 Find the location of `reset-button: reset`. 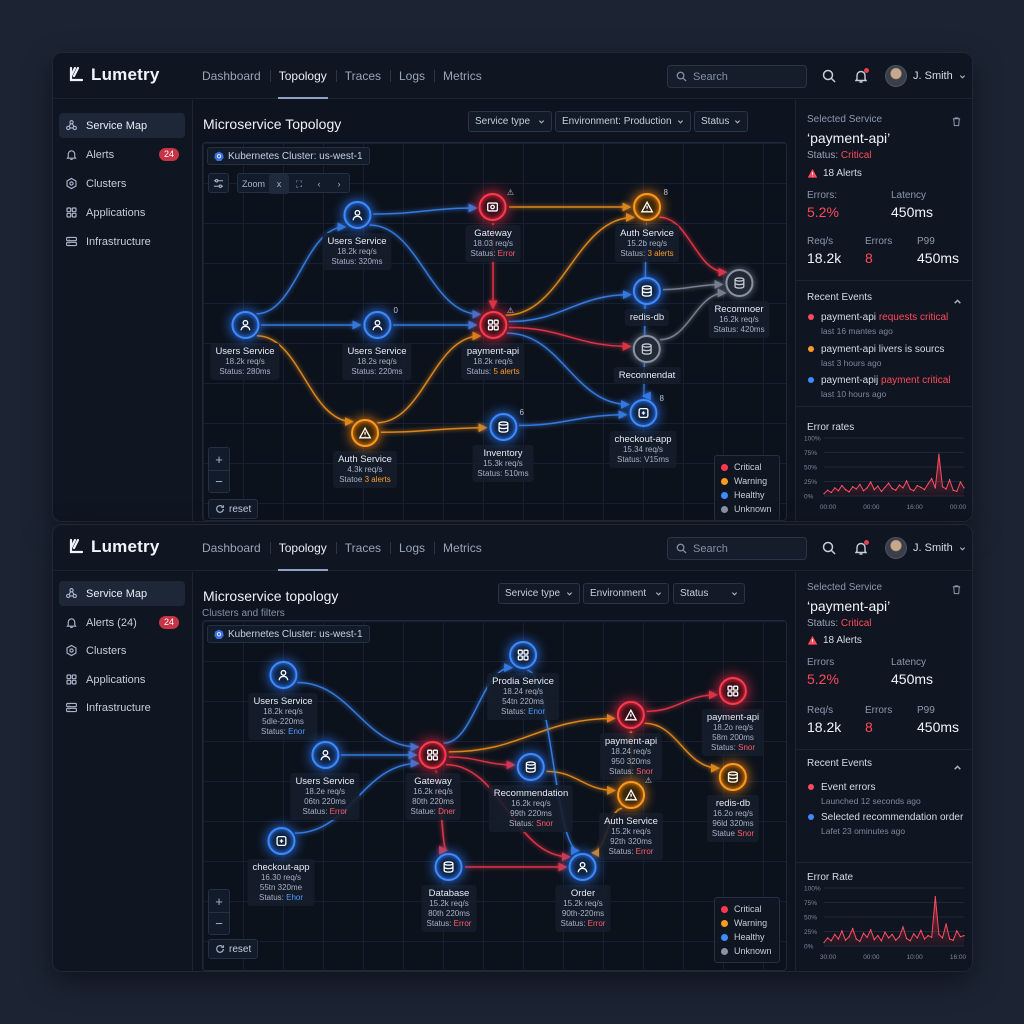

reset-button: reset is located at coordinates (233, 509).